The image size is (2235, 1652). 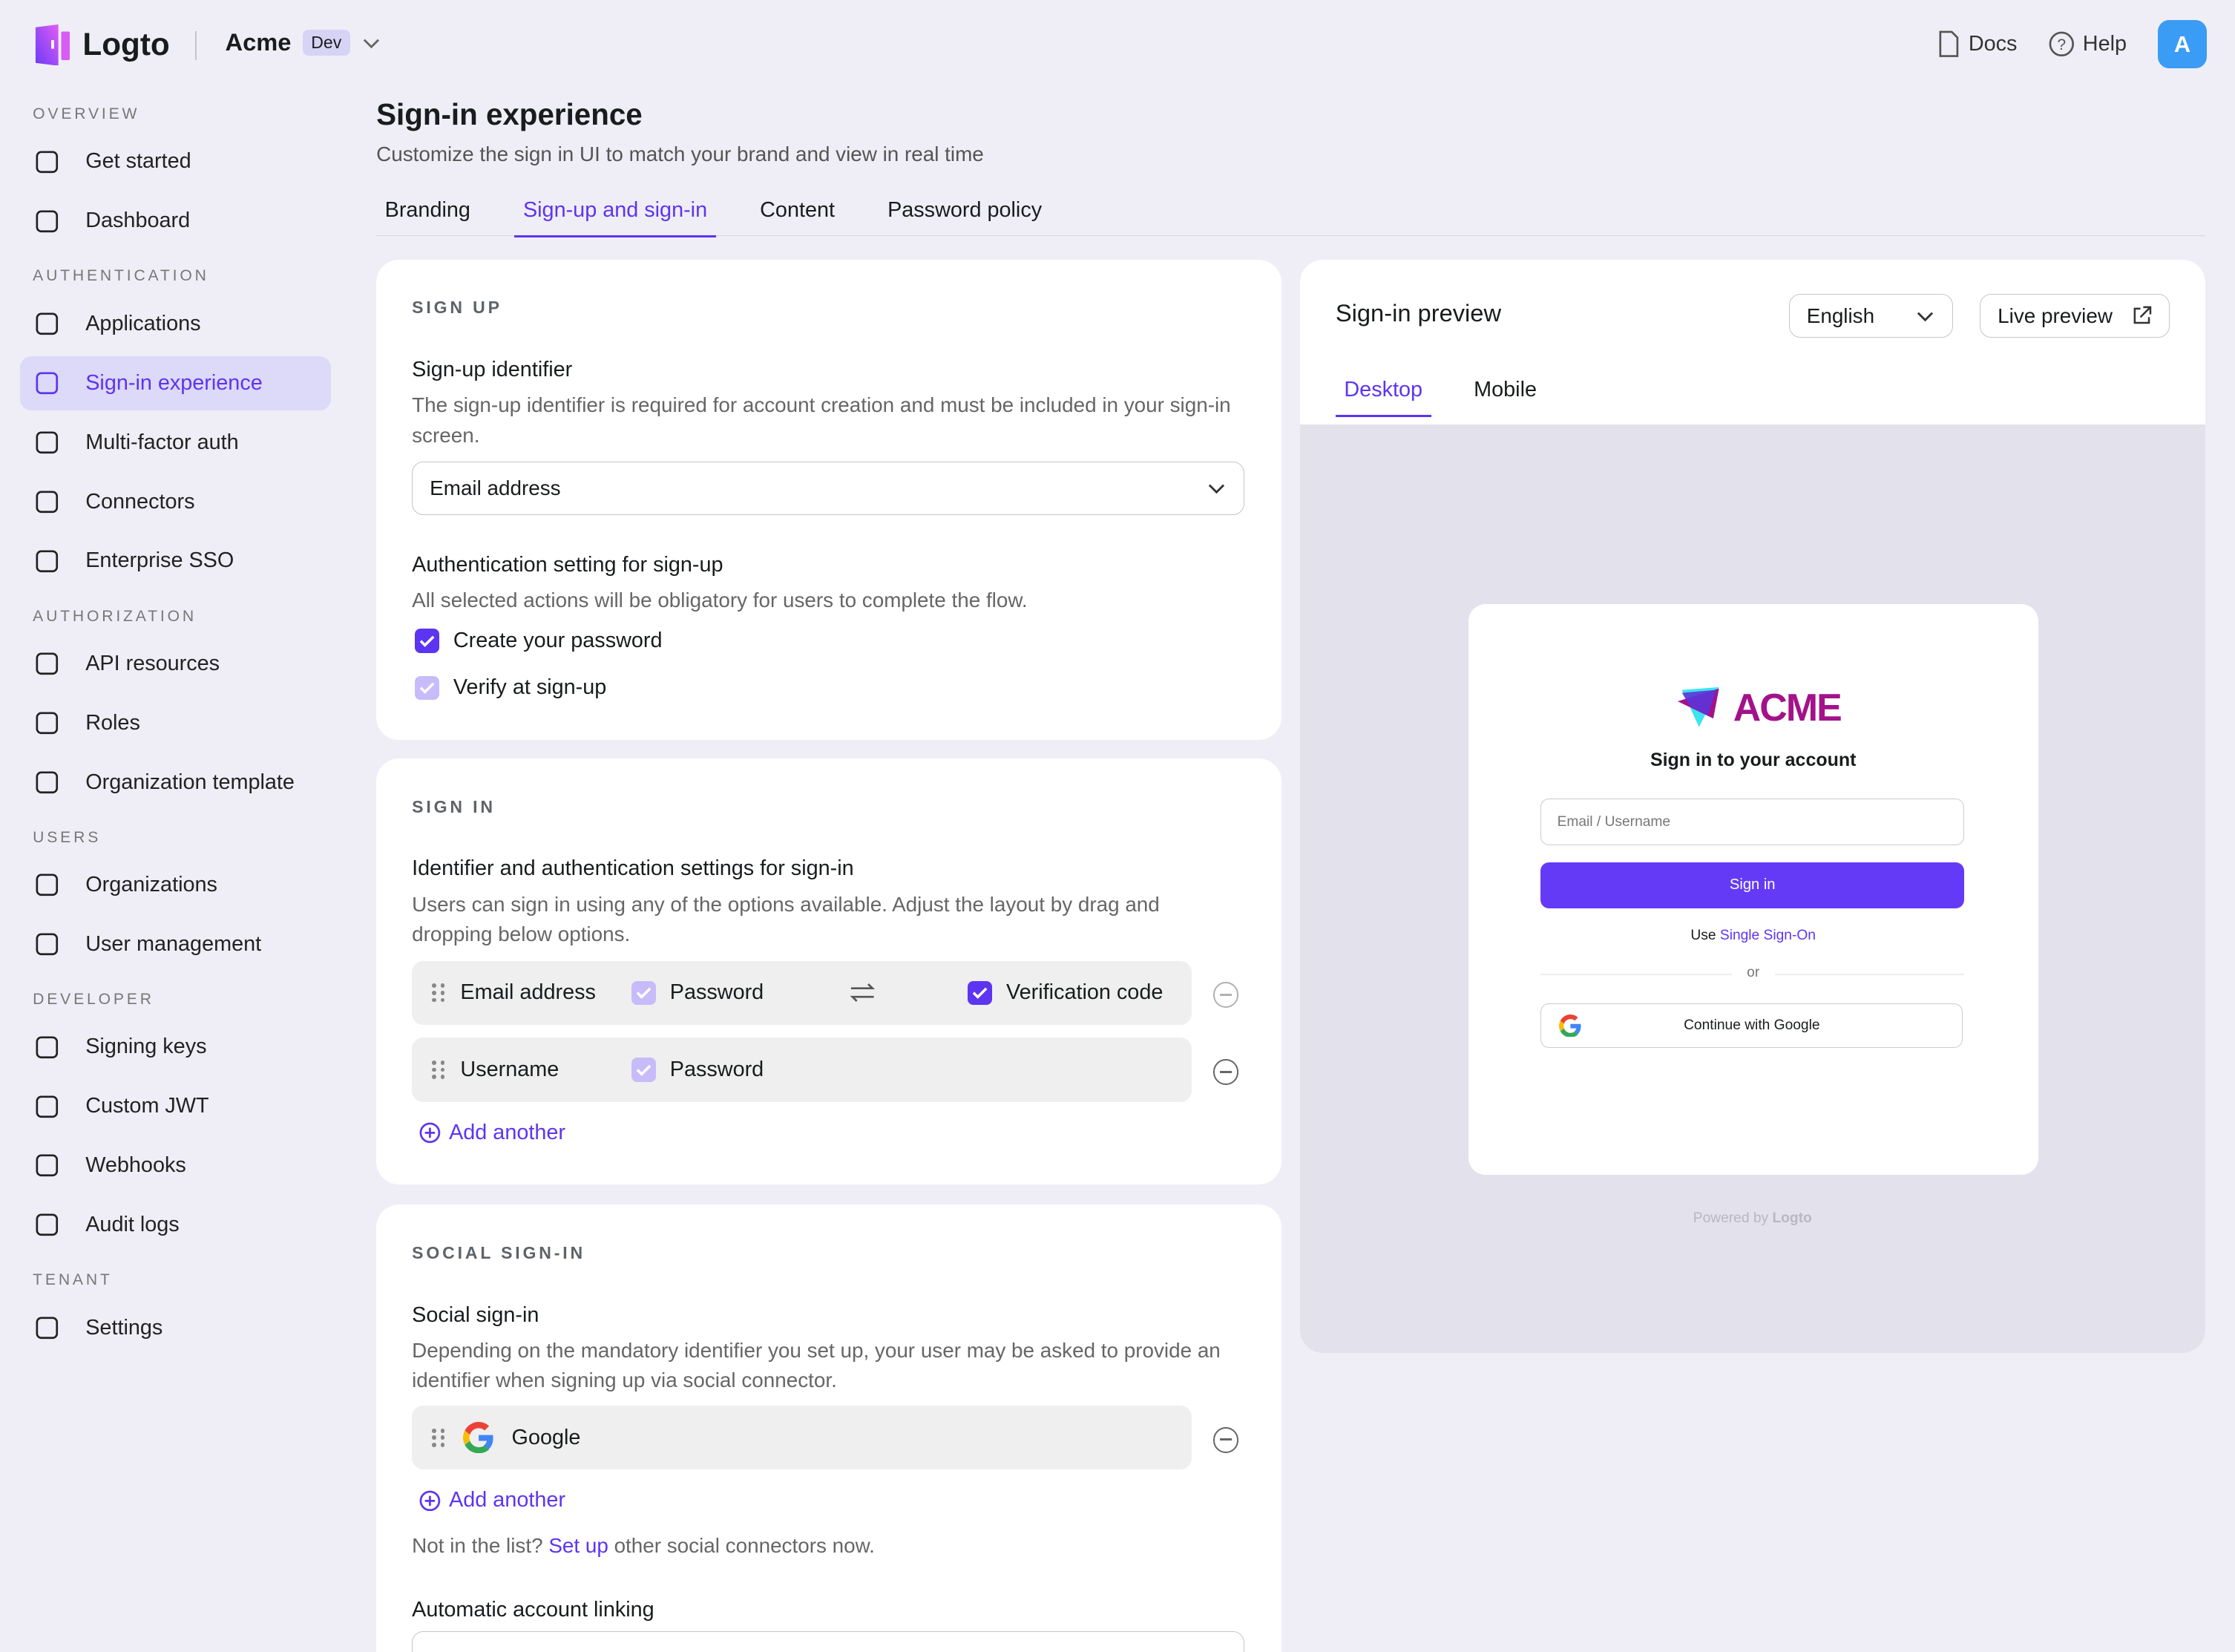 What do you see at coordinates (802, 993) in the screenshot?
I see `sign-in-method-row: Email address Password Verification code` at bounding box center [802, 993].